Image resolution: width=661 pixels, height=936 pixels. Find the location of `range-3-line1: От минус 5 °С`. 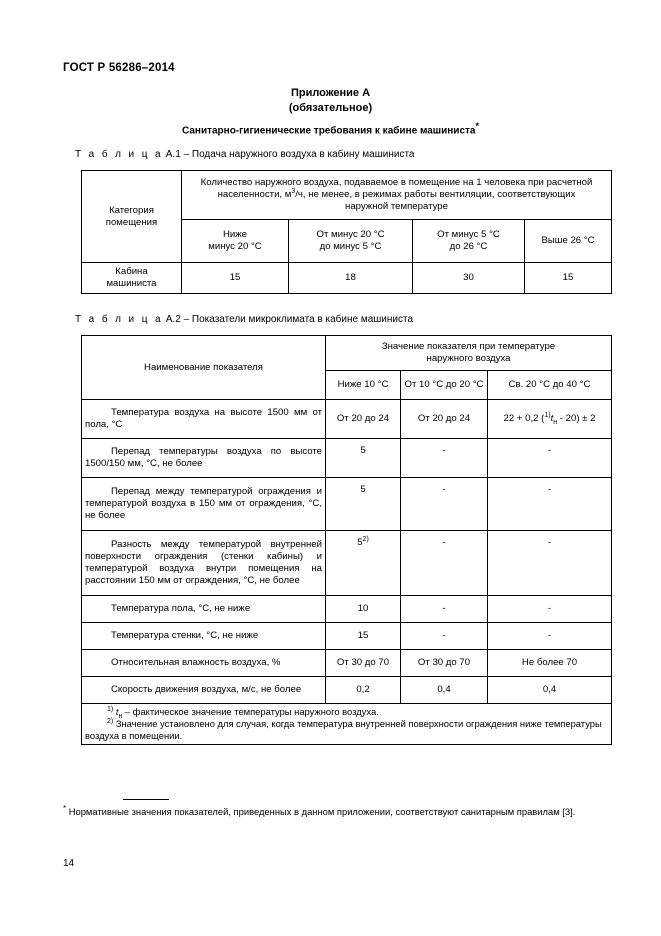

range-3-line1: От минус 5 °С is located at coordinates (468, 234).